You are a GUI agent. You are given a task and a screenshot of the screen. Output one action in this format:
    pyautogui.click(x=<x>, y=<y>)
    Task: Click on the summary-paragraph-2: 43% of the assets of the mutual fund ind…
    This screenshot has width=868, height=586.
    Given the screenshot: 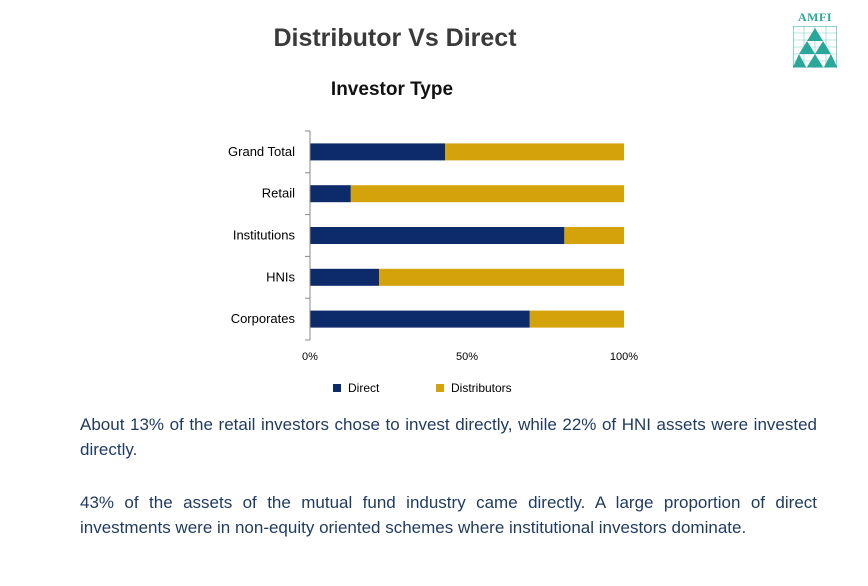 What is the action you would take?
    pyautogui.click(x=448, y=515)
    